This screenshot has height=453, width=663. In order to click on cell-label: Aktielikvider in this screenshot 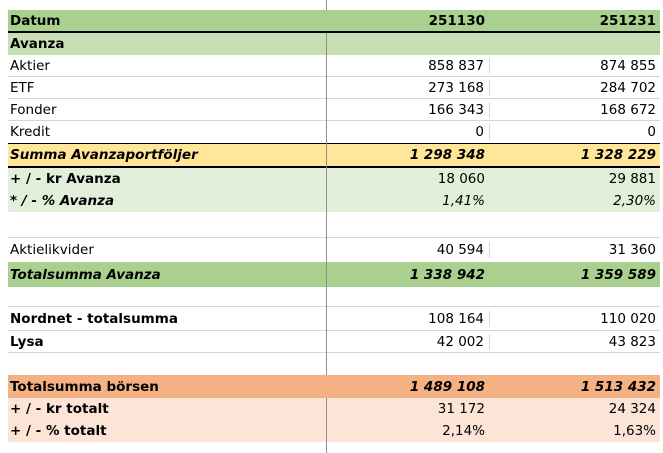, I will do `click(52, 250)`.